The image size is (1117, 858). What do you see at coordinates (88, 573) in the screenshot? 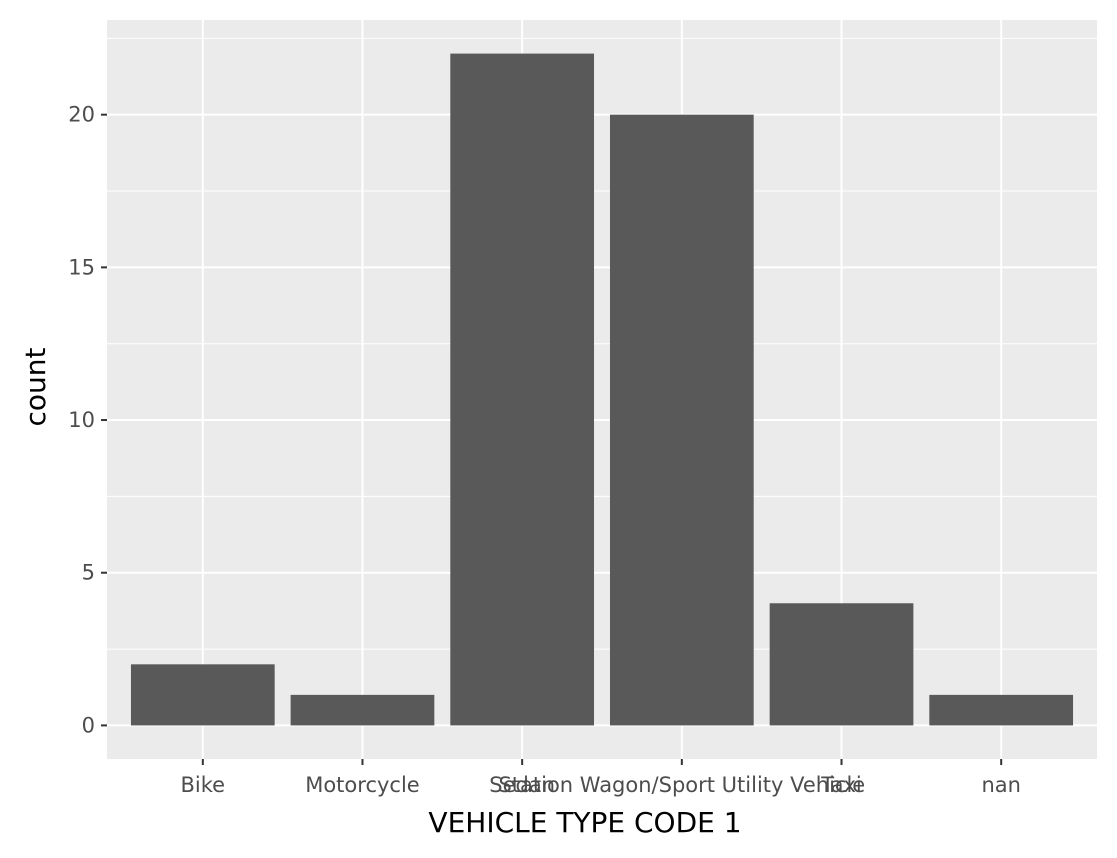
I see `y-tick-label: 5` at bounding box center [88, 573].